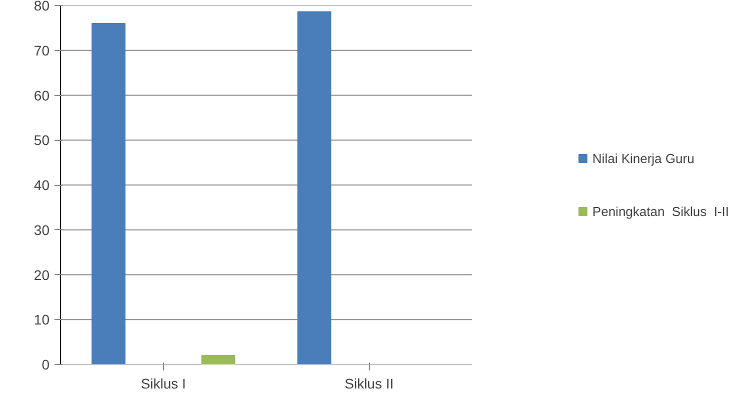 The height and width of the screenshot is (404, 744). What do you see at coordinates (42, 185) in the screenshot?
I see `y-tick-label: 40` at bounding box center [42, 185].